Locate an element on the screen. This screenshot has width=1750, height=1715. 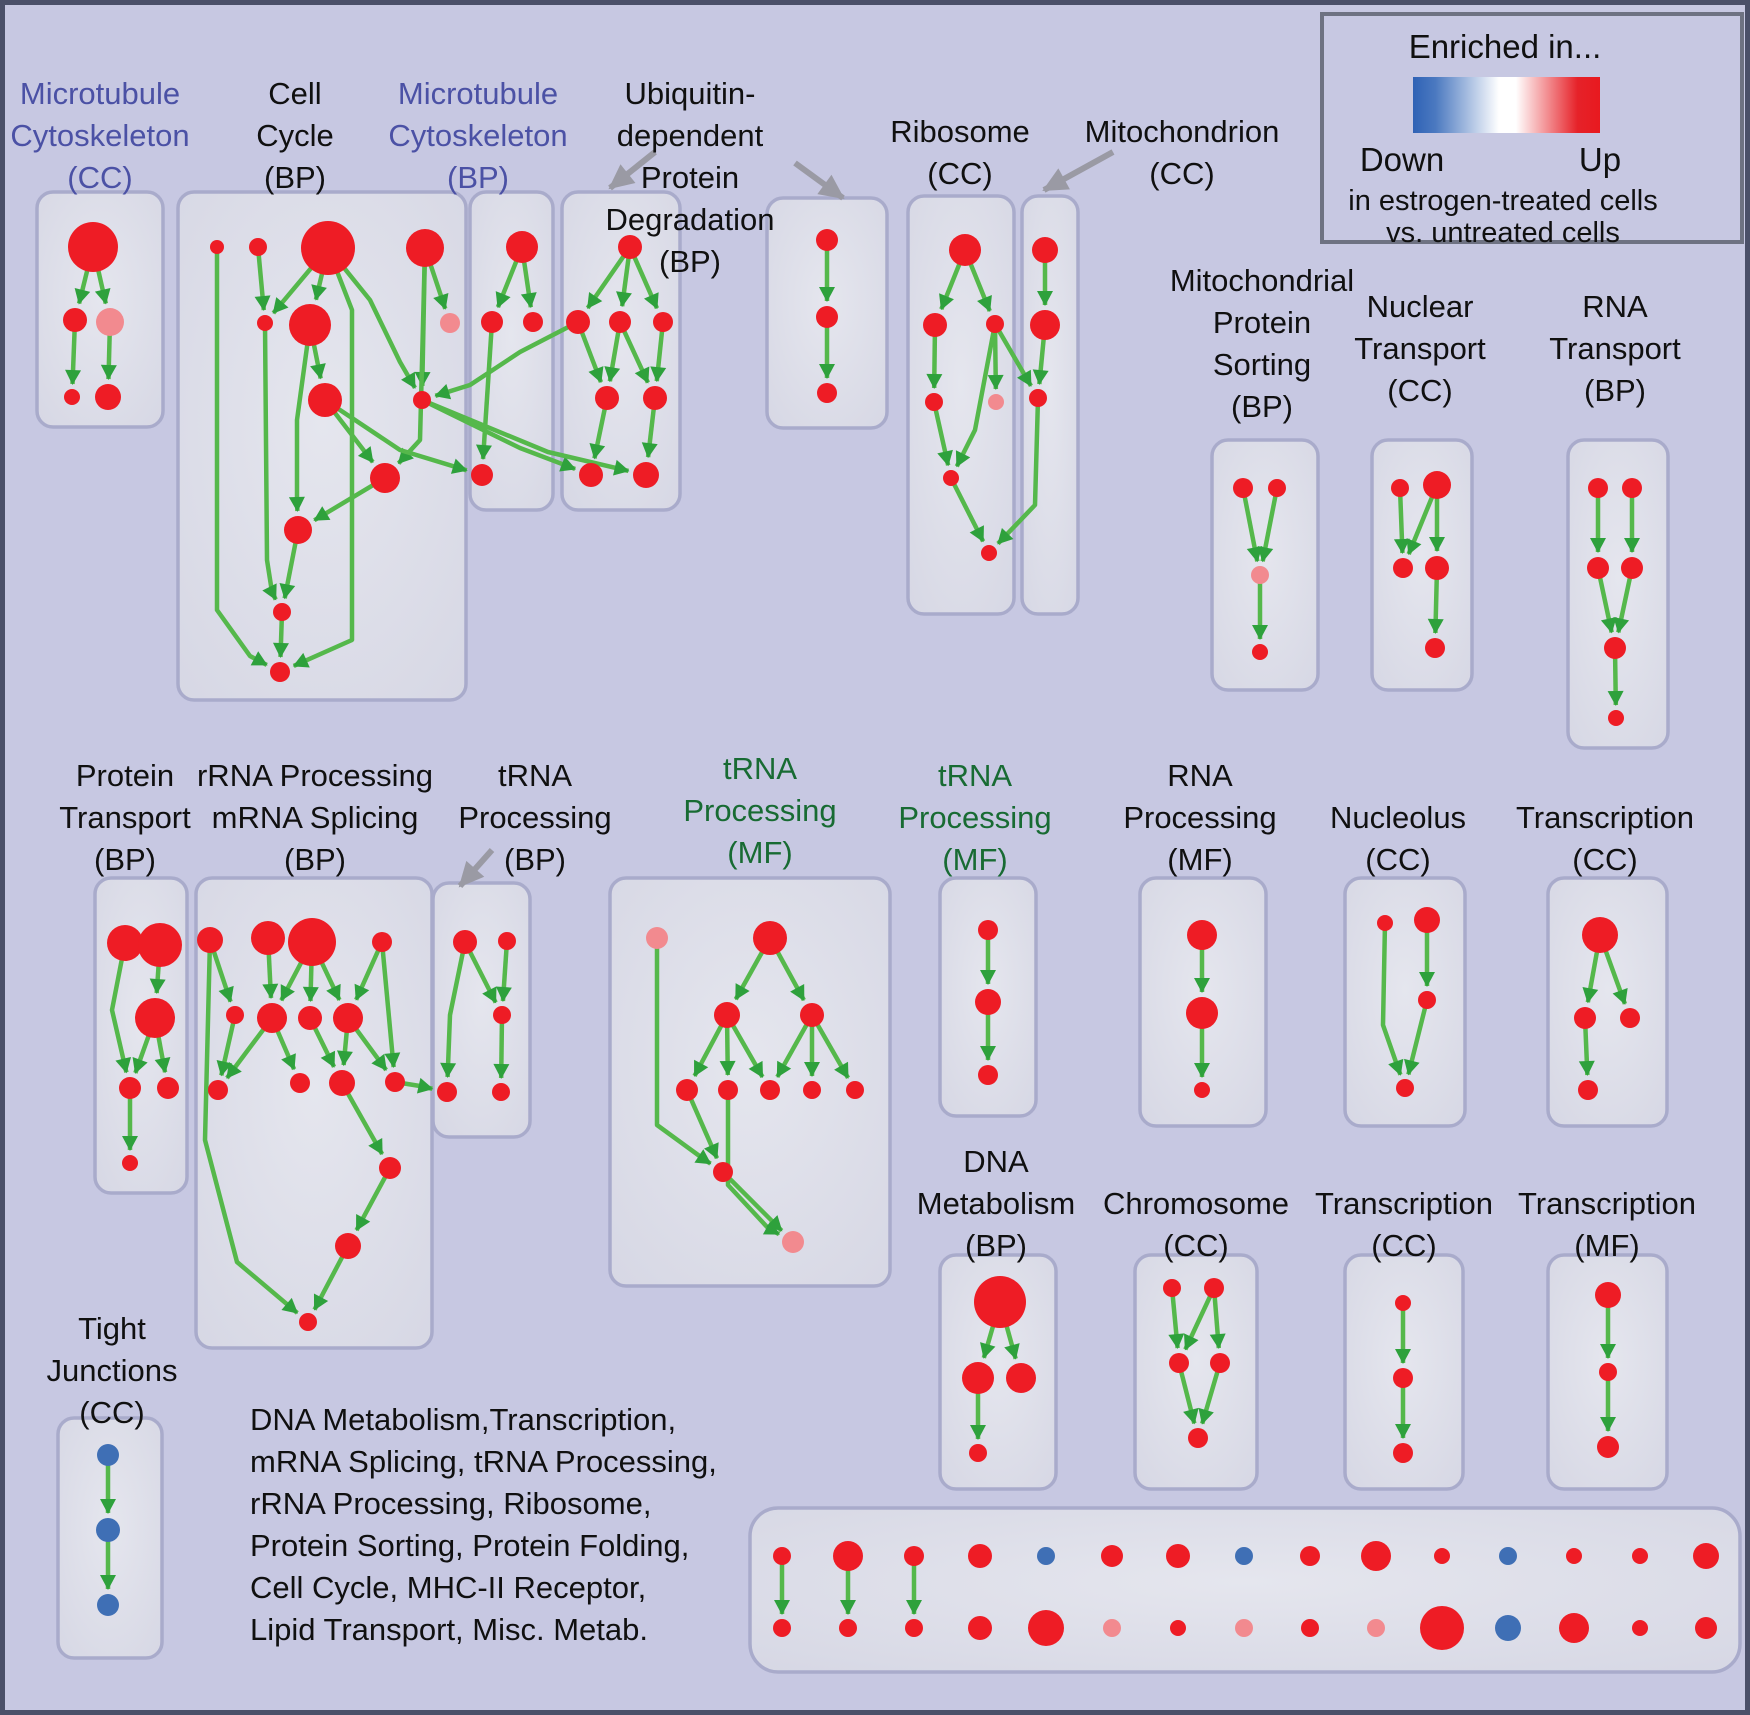
cluster-label-nucleolus: (CC) is located at coordinates (1397, 859).